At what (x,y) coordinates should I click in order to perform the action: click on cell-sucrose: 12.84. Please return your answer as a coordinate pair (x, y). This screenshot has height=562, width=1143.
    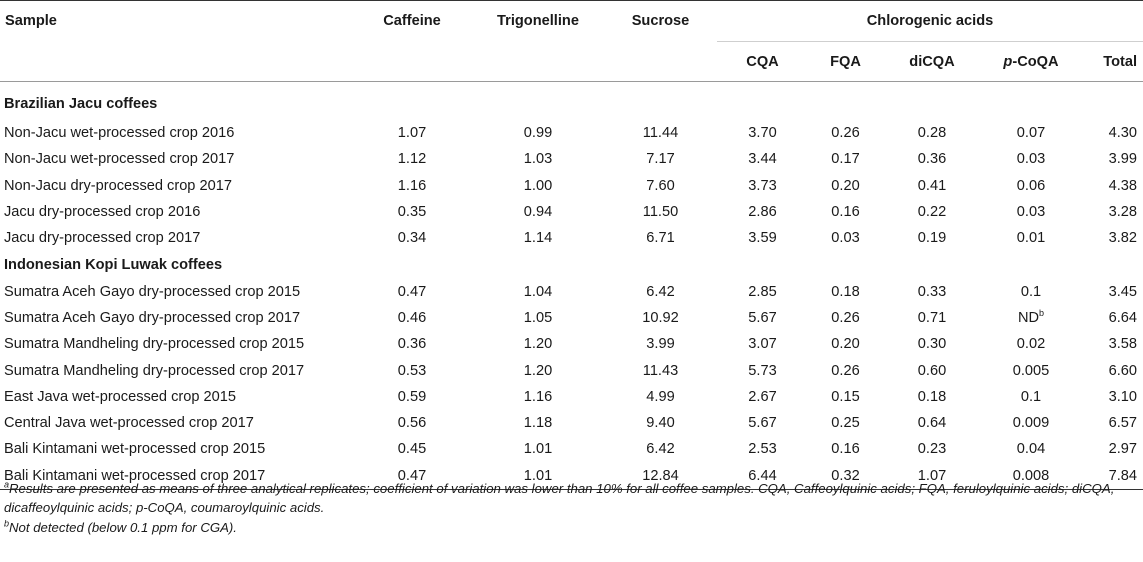
    Looking at the image, I should click on (660, 476).